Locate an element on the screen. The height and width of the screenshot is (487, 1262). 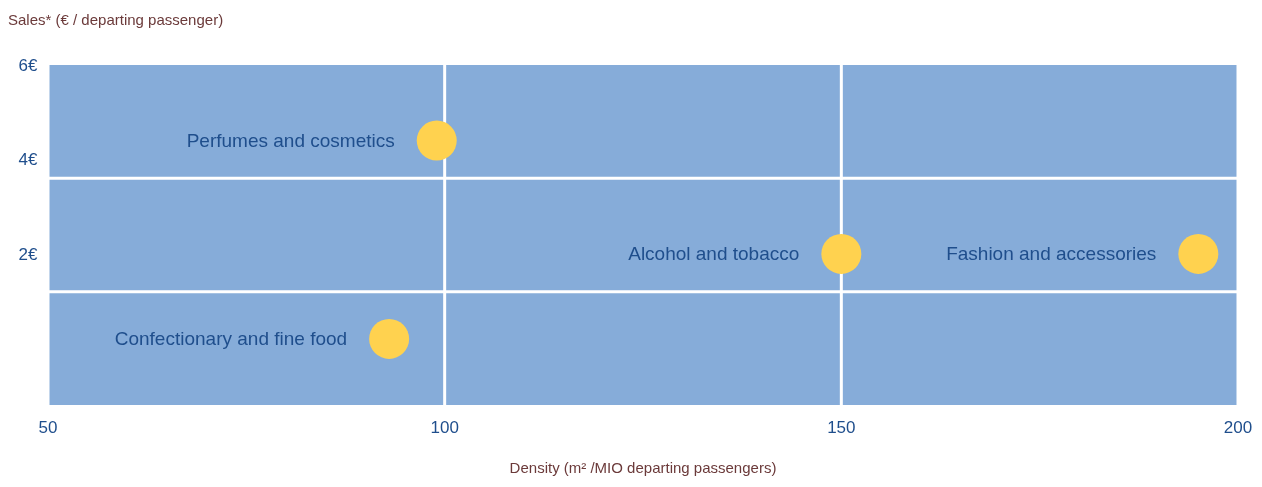
annotation: Confectionary and fine food is located at coordinates (231, 338).